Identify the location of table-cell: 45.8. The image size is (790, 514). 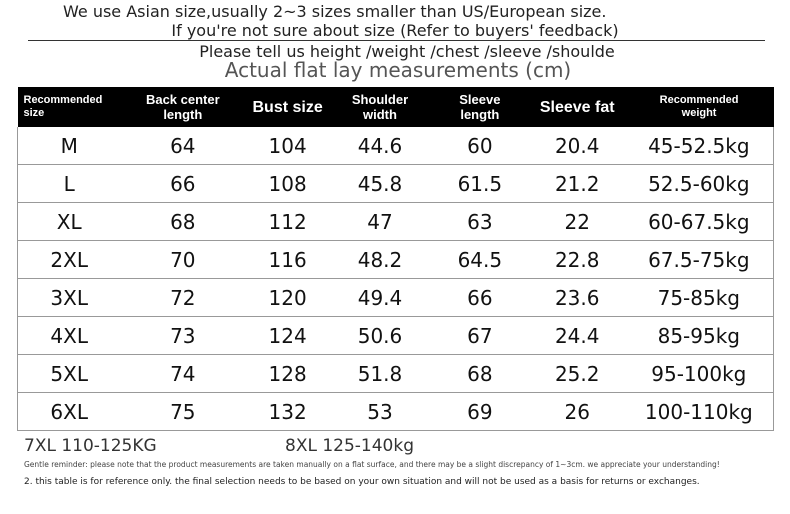
(380, 183).